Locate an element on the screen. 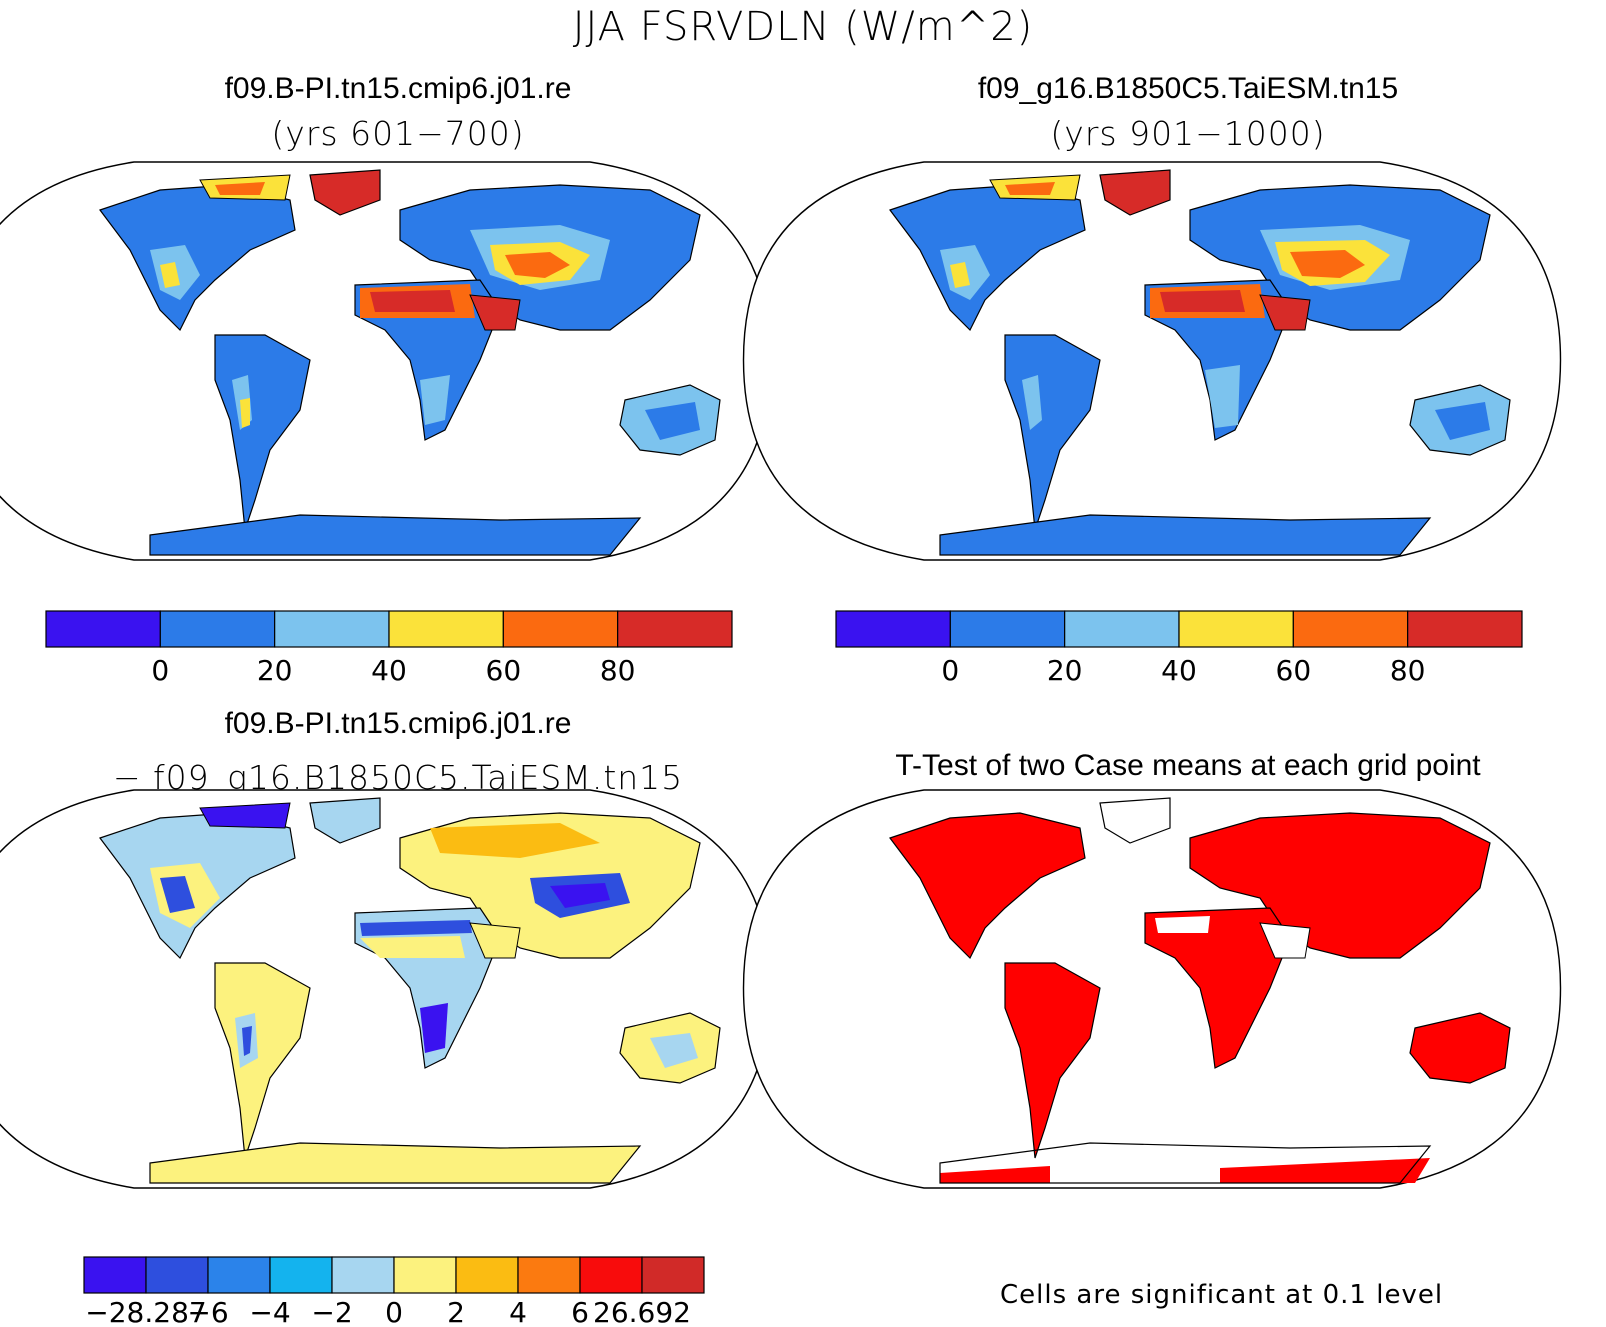  panel-3-colorbar-label: −6 is located at coordinates (207, 1311).